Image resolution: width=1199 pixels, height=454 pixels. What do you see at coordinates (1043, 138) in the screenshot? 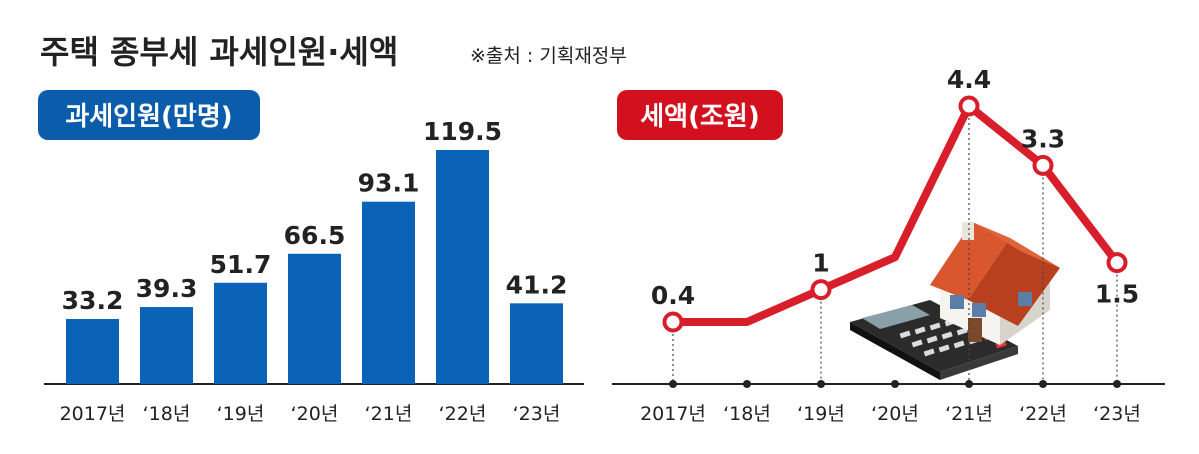
I see `line-value-label-5: 3.3` at bounding box center [1043, 138].